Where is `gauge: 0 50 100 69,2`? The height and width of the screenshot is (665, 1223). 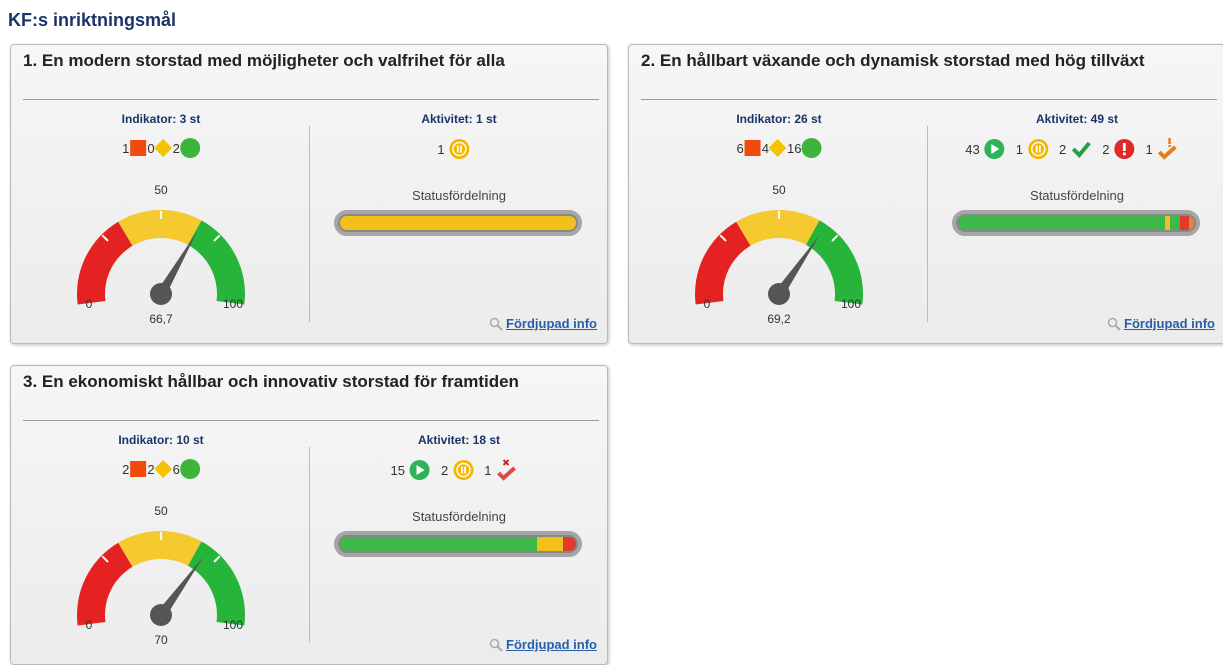
gauge: 0 50 100 69,2 is located at coordinates (779, 254).